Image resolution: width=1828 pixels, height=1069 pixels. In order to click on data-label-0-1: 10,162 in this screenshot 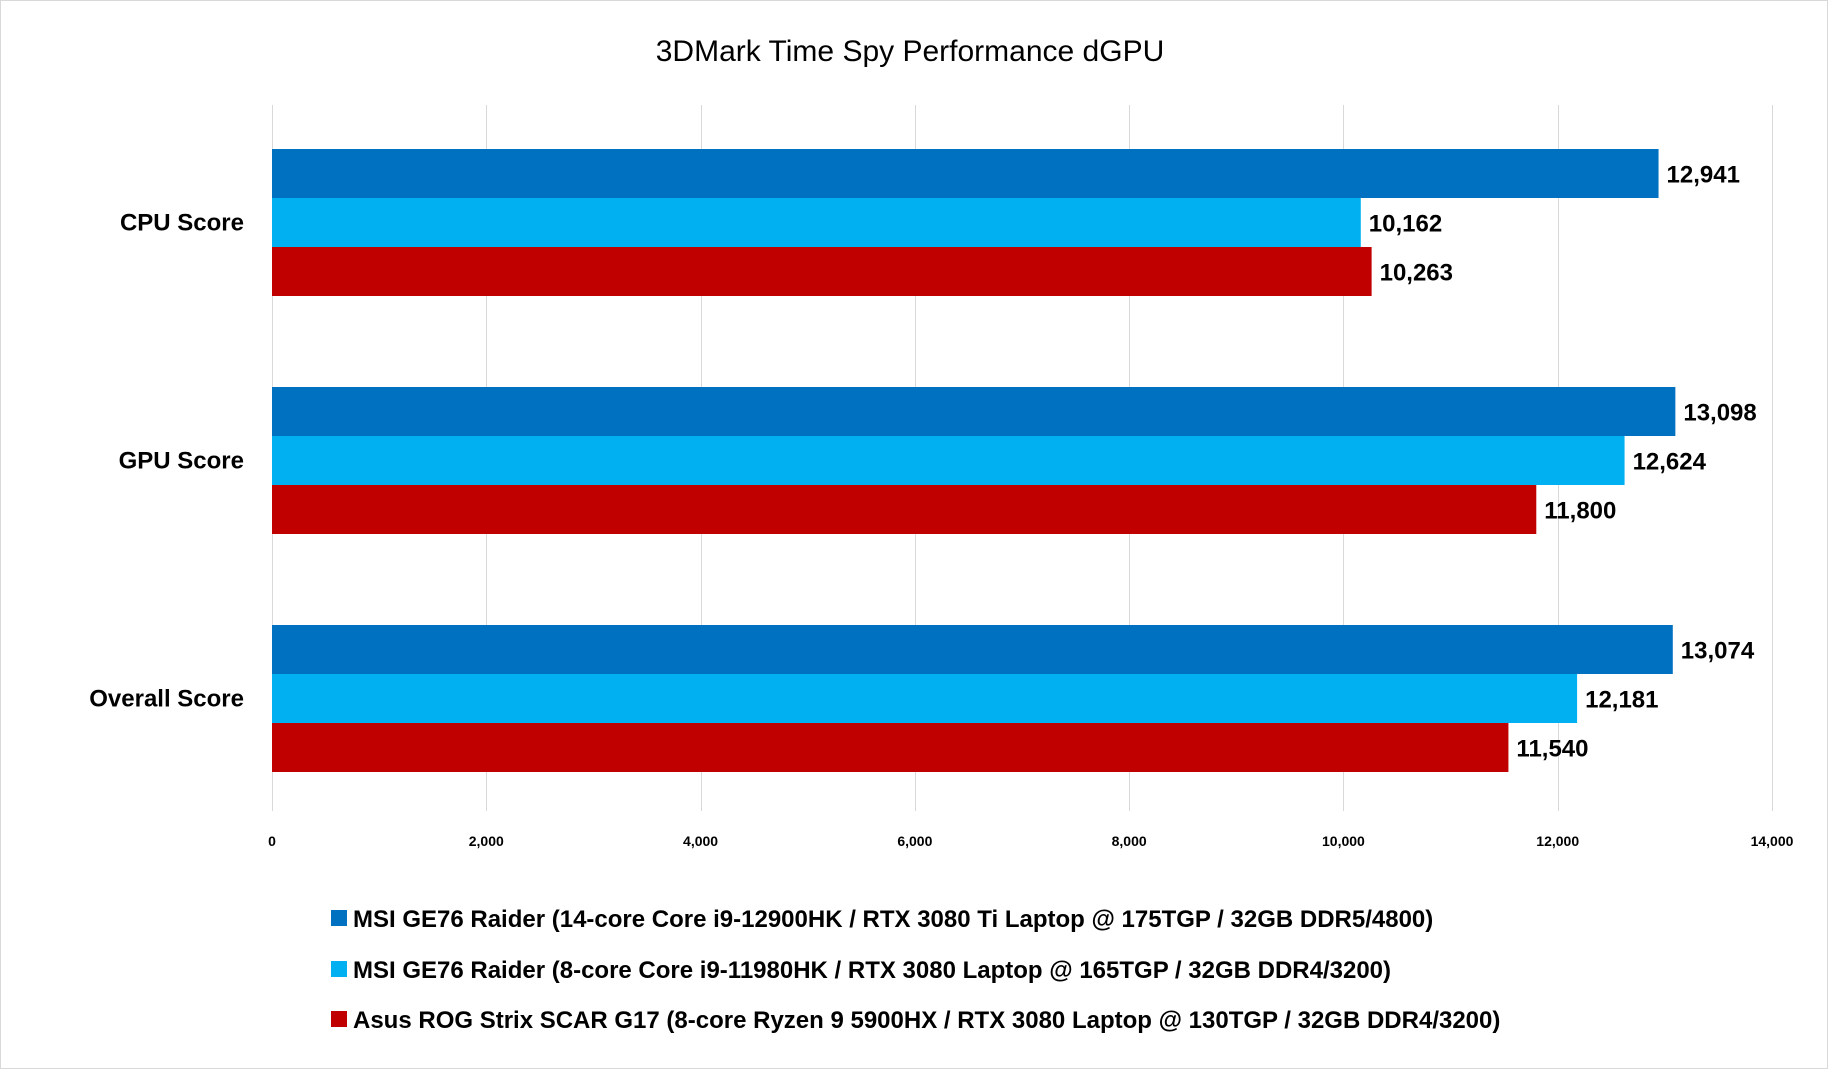, I will do `click(1405, 224)`.